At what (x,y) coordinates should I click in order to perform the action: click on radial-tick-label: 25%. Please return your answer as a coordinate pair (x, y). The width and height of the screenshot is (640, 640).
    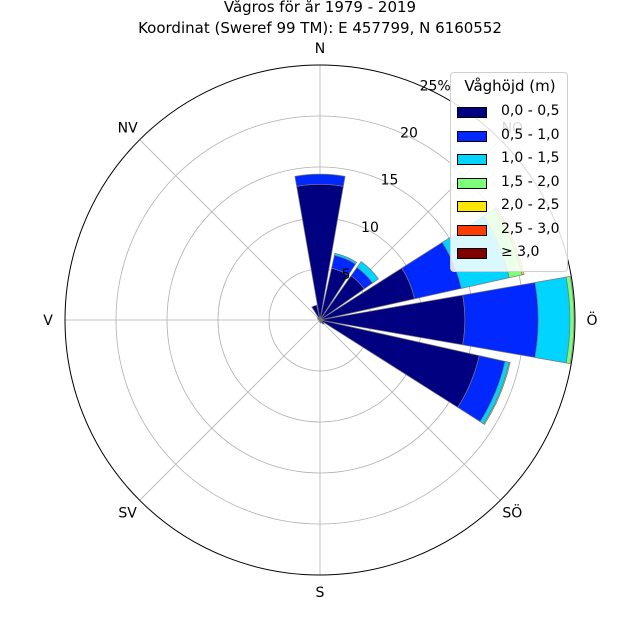
    Looking at the image, I should click on (435, 86).